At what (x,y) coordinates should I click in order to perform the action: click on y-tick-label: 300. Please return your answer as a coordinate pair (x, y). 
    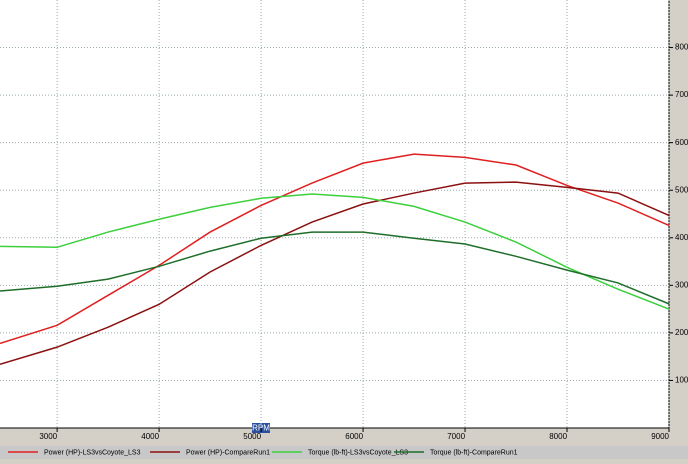
    Looking at the image, I should click on (681, 284).